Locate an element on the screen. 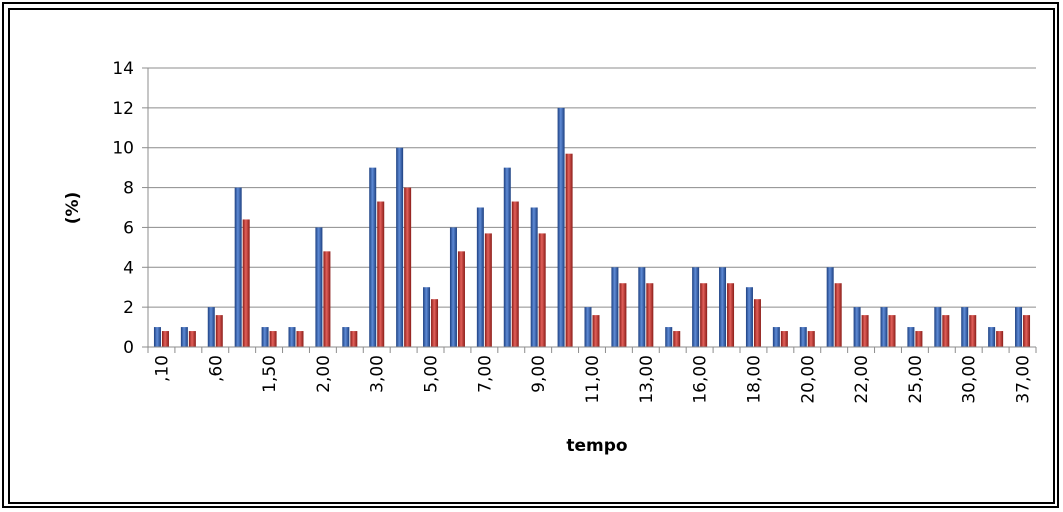 This screenshot has width=1063, height=512. x-tick-label: 5,00 is located at coordinates (432, 374).